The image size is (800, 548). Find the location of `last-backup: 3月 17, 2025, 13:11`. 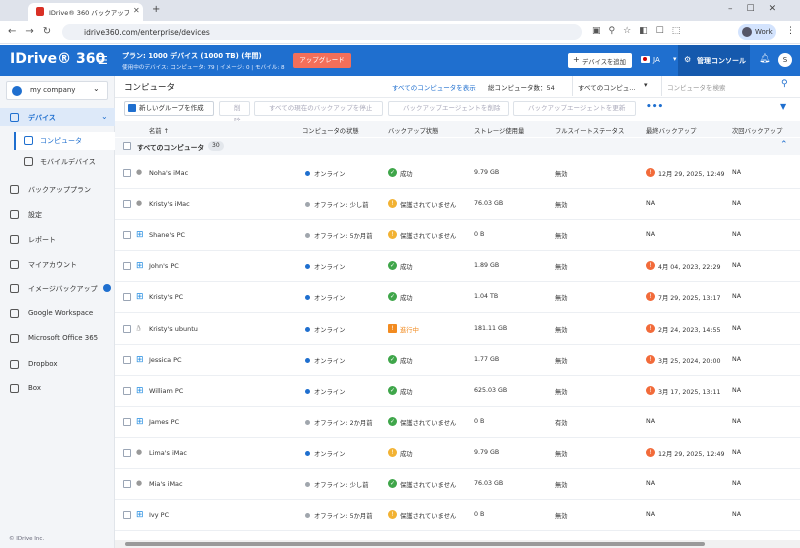

last-backup: 3月 17, 2025, 13:11 is located at coordinates (689, 392).